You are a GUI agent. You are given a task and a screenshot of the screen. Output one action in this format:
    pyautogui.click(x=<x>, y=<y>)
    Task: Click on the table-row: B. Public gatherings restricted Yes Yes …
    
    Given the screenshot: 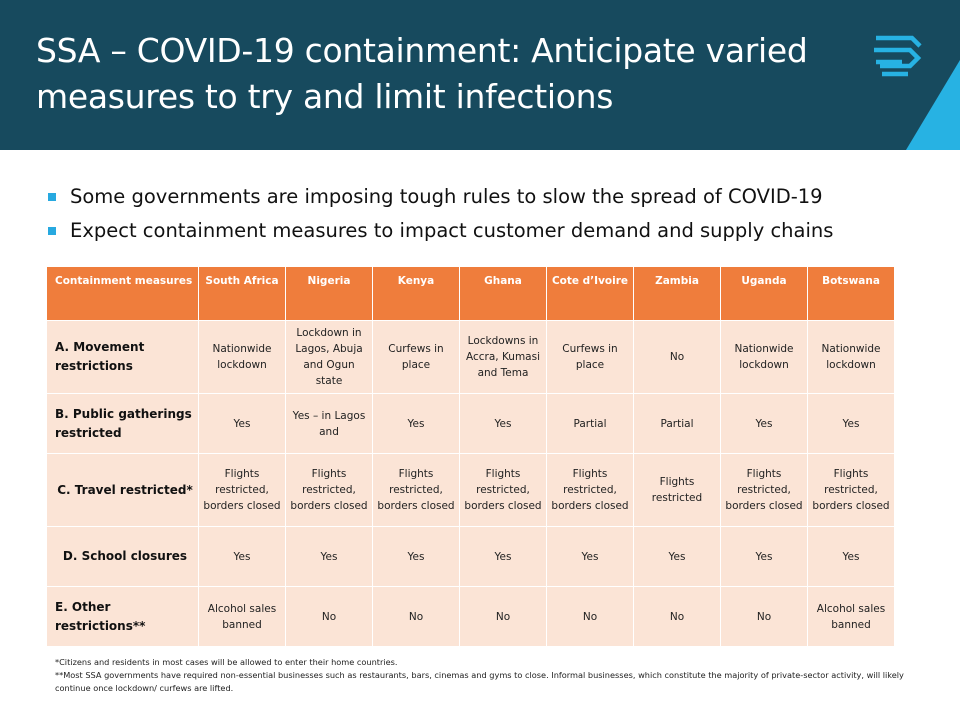 What is the action you would take?
    pyautogui.click(x=470, y=423)
    